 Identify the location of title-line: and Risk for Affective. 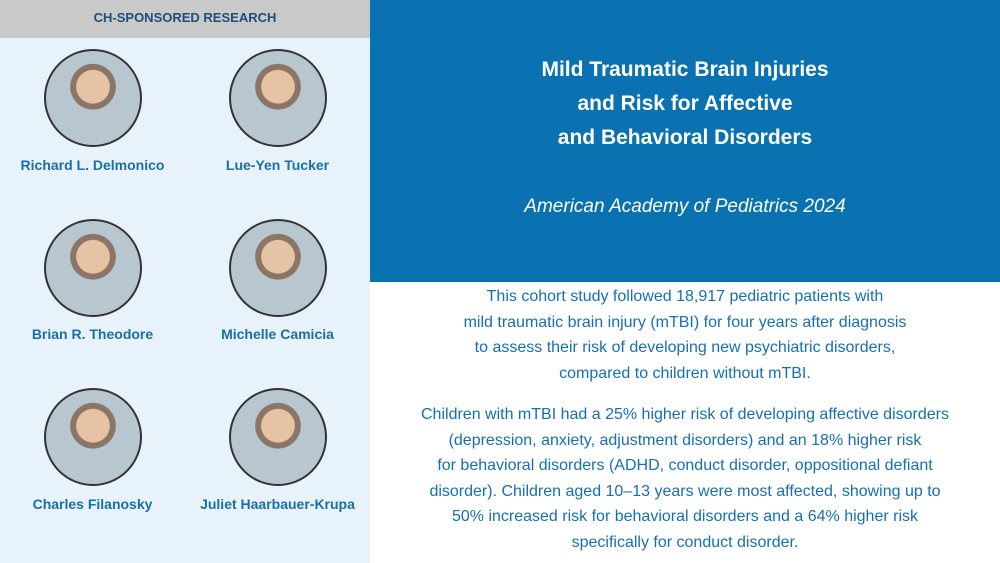
(685, 103).